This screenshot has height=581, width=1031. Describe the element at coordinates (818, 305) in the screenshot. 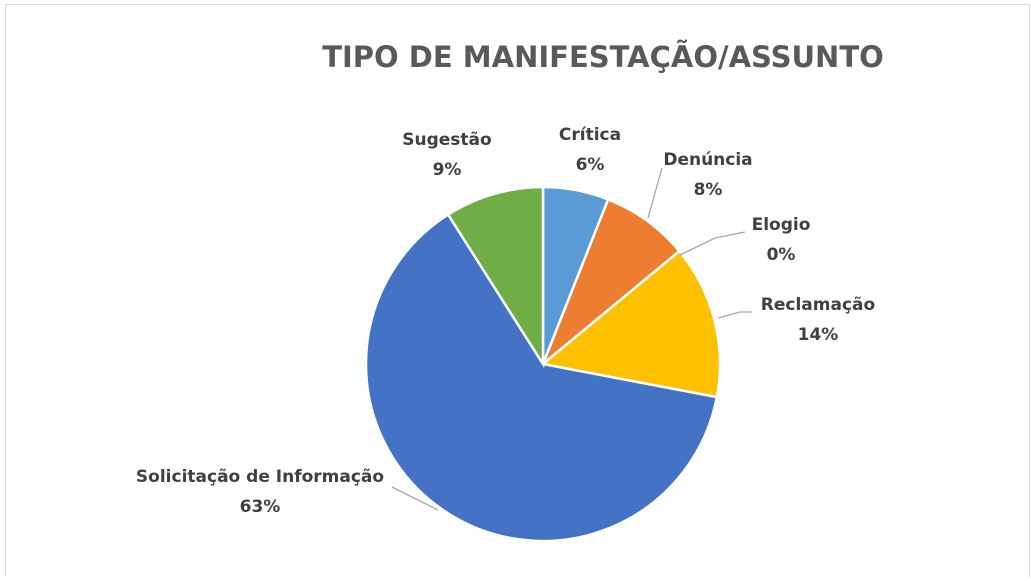

I see `data-label-name: Reclamação` at that location.